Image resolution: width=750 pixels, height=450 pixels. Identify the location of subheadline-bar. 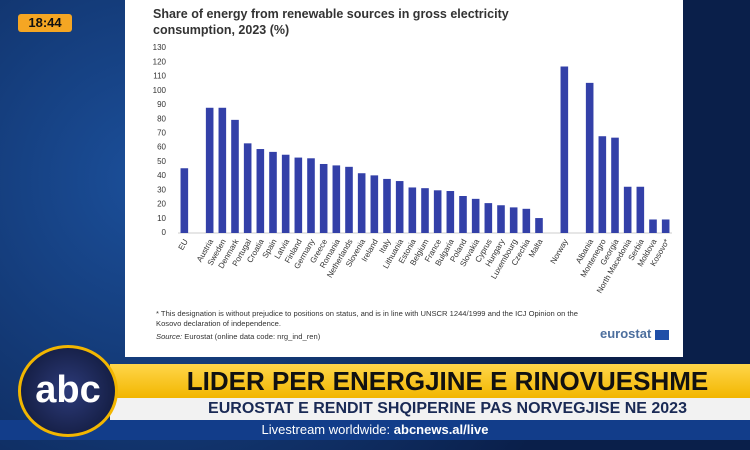
(430, 409).